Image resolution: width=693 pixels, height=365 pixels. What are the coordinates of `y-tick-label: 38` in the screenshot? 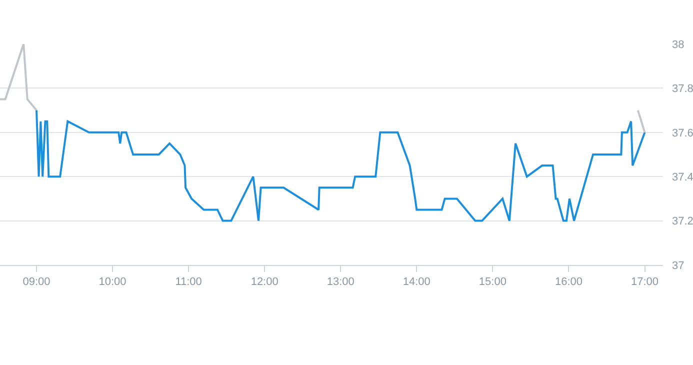 It's located at (678, 44).